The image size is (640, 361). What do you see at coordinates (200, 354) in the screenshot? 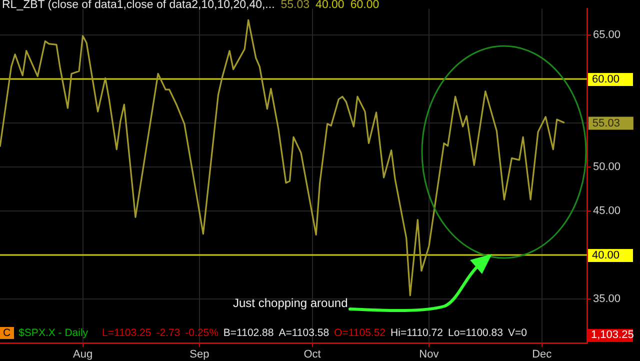
I see `x-tick-label: Sep` at bounding box center [200, 354].